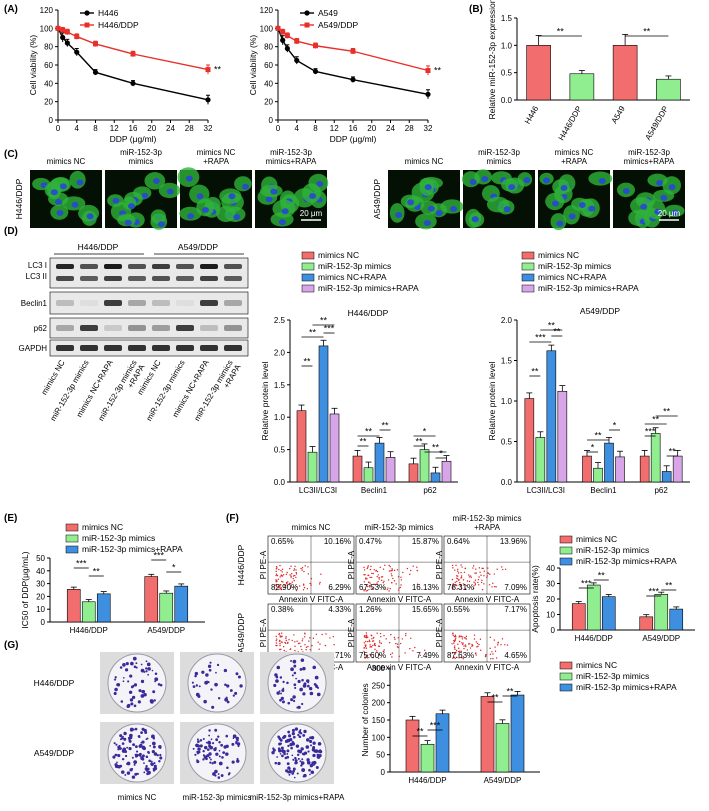  Describe the element at coordinates (507, 100) in the screenshot. I see `y-tick-label: 0.0` at that location.